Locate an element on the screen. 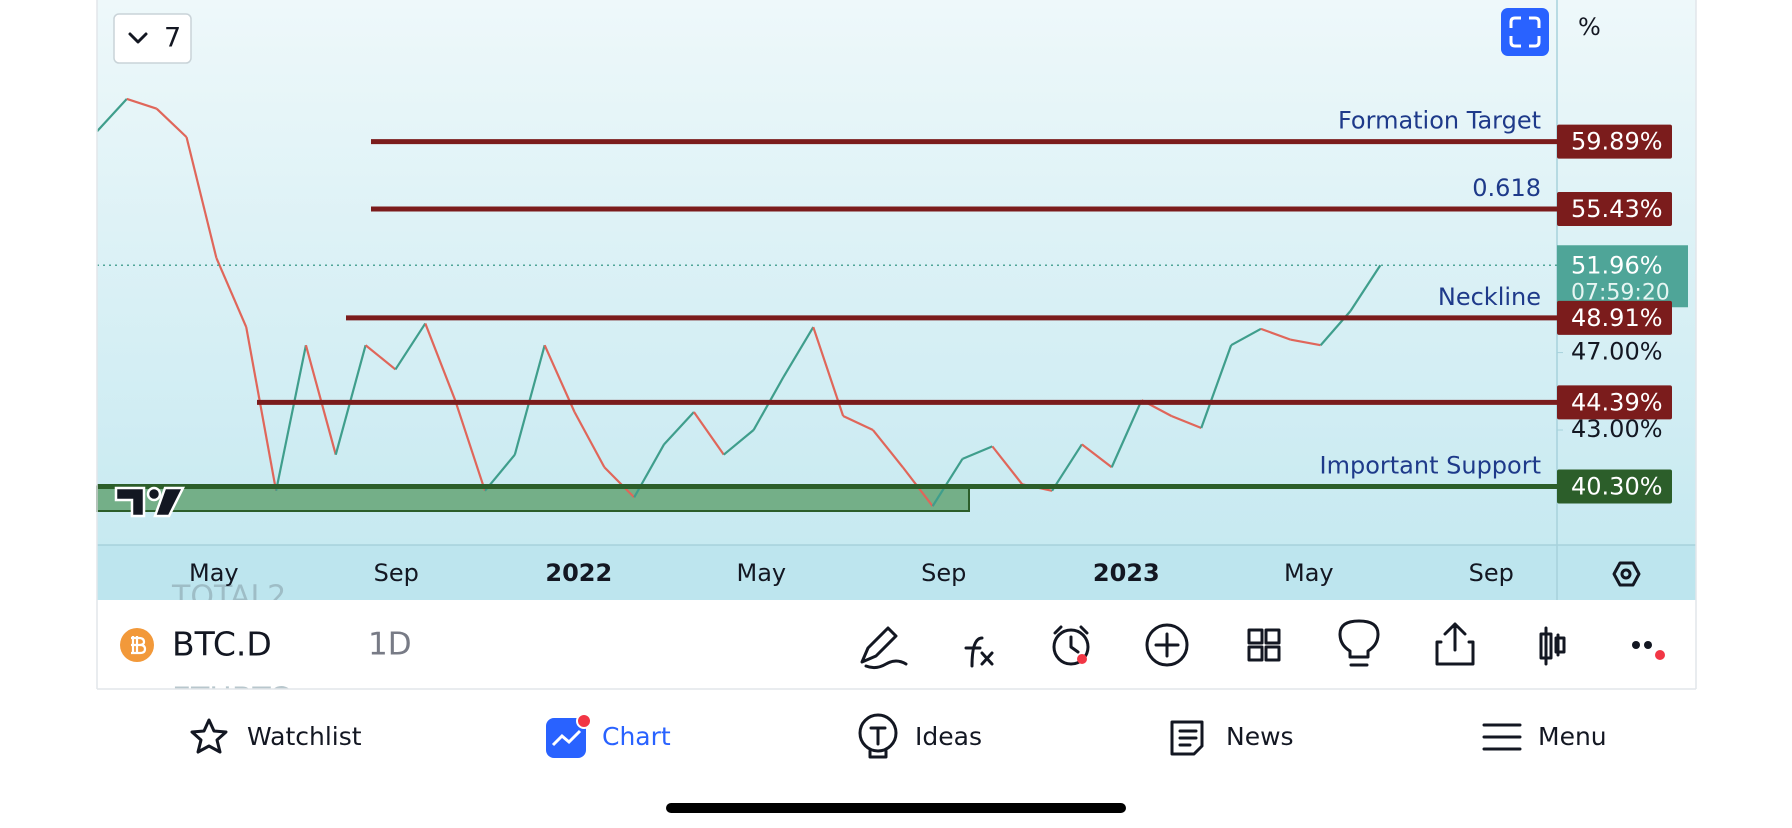  ideas-tool is located at coordinates (1359, 643).